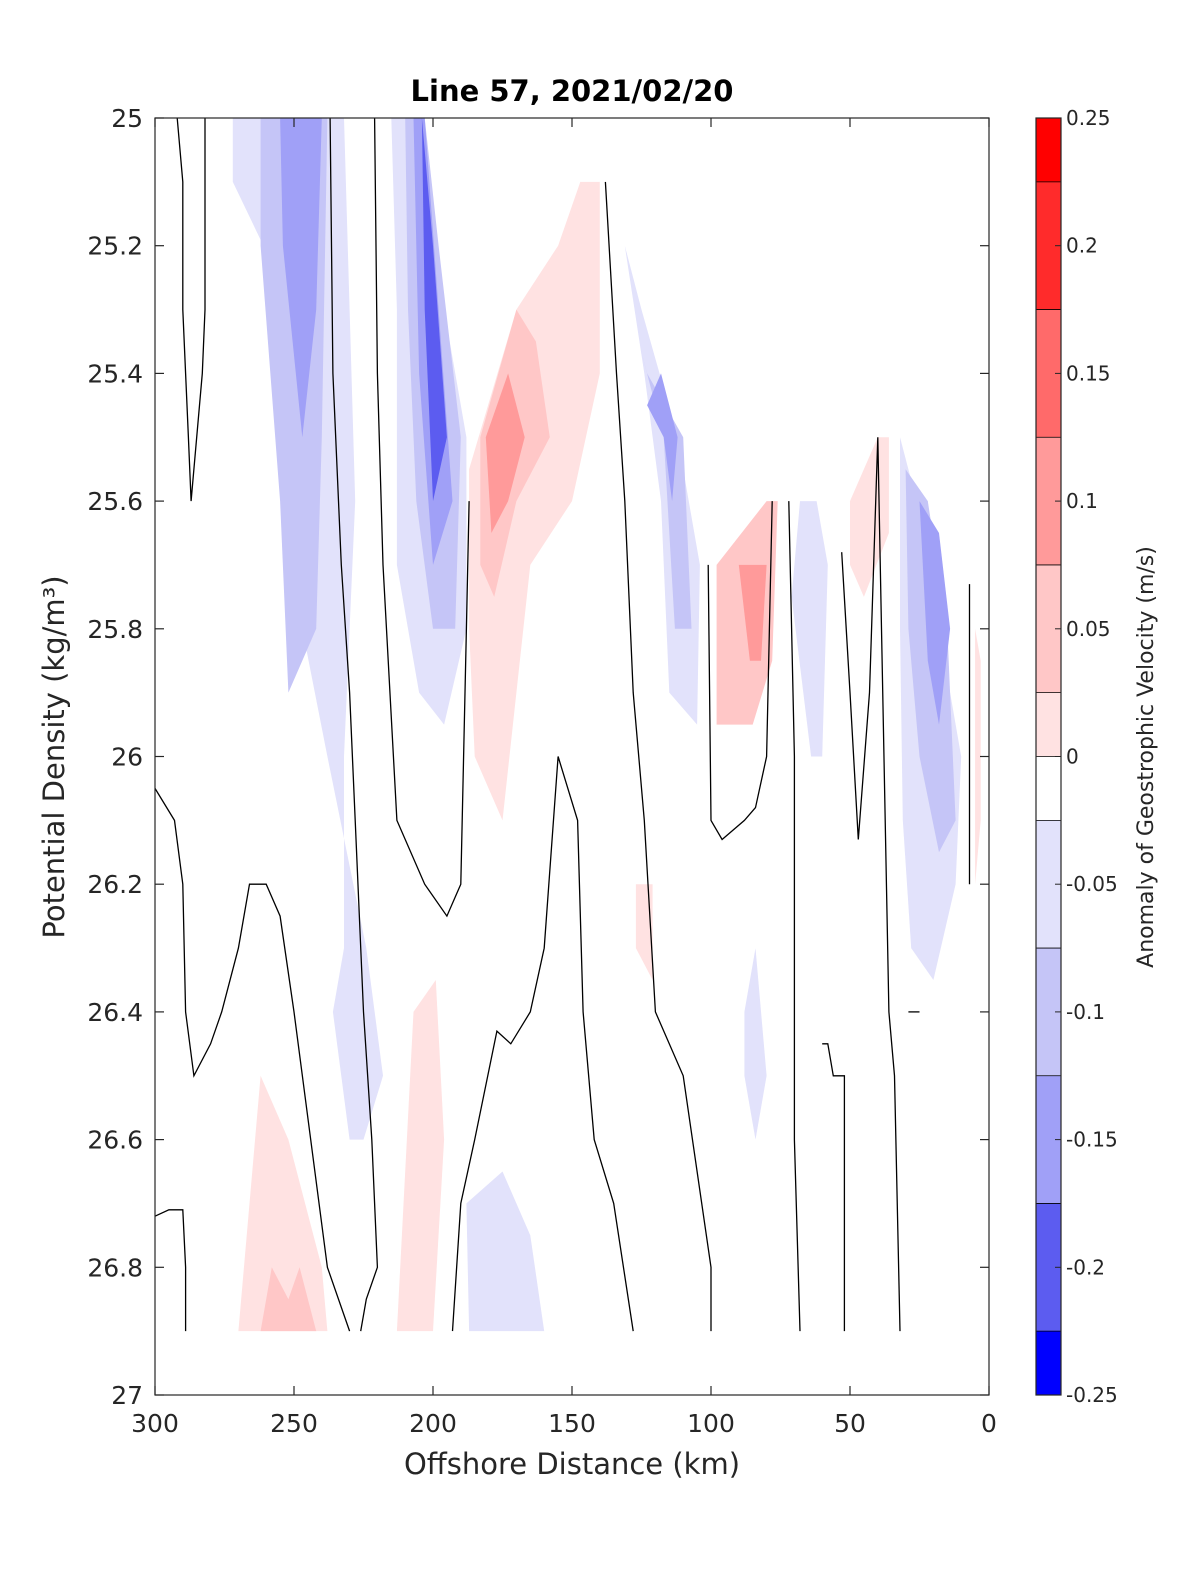  What do you see at coordinates (1072, 757) in the screenshot?
I see `colorbar-tick-label: 0` at bounding box center [1072, 757].